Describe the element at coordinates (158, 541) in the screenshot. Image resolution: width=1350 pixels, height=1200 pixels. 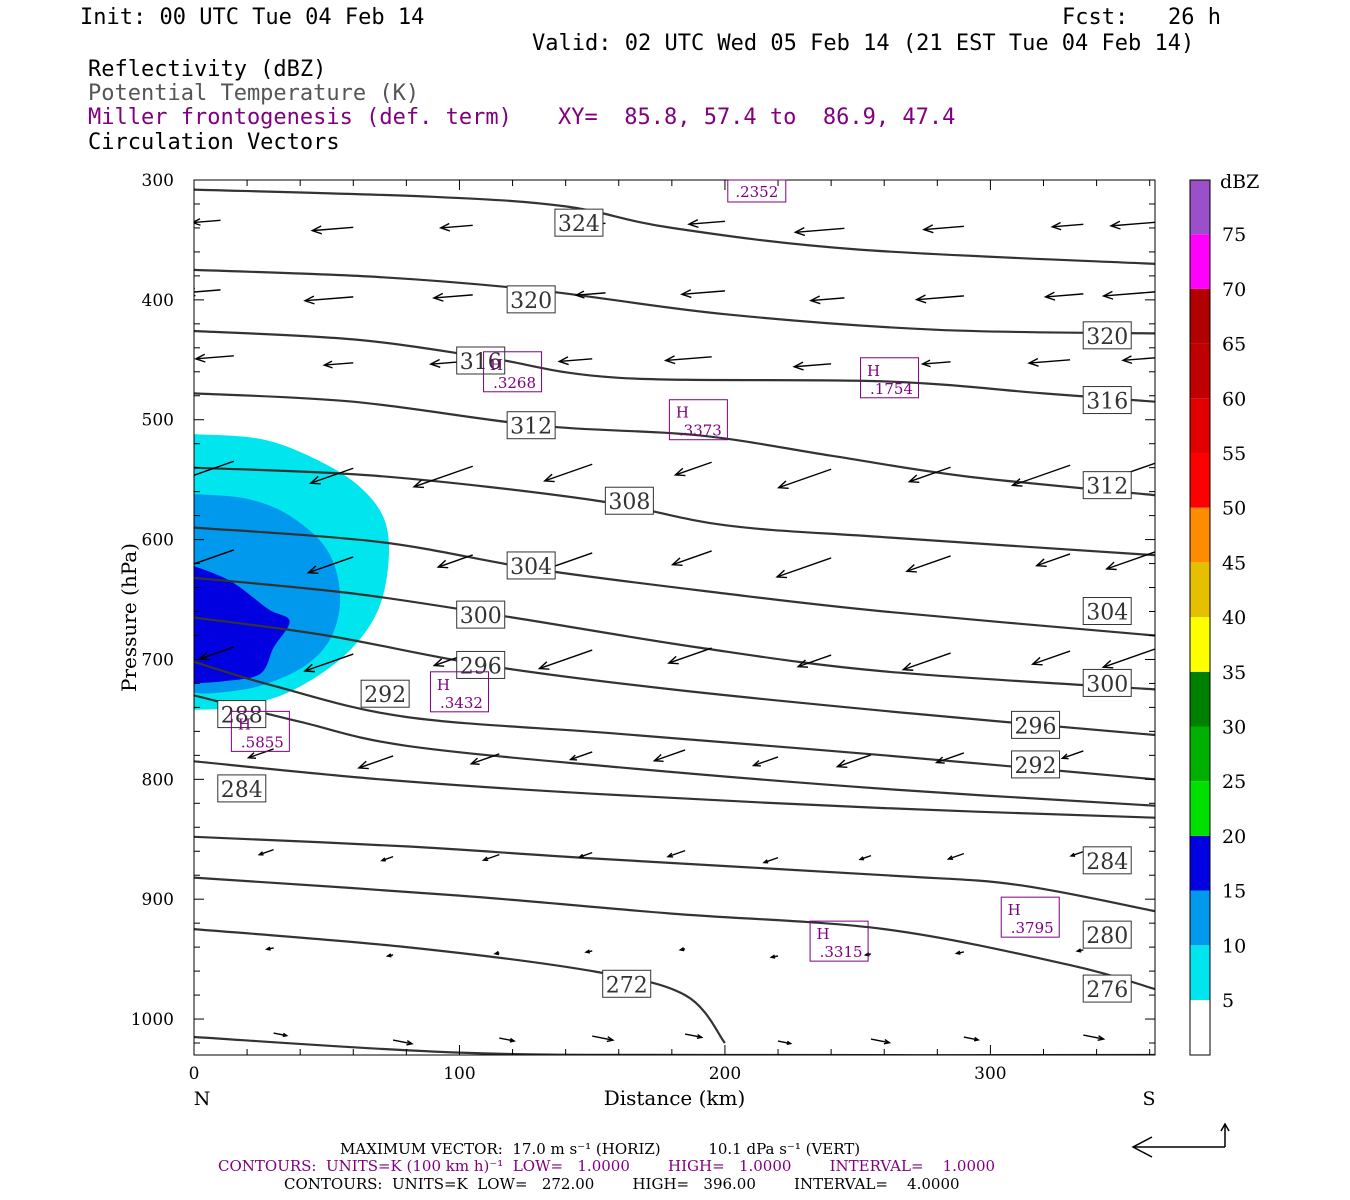
I see `y-tick-label: 600` at that location.